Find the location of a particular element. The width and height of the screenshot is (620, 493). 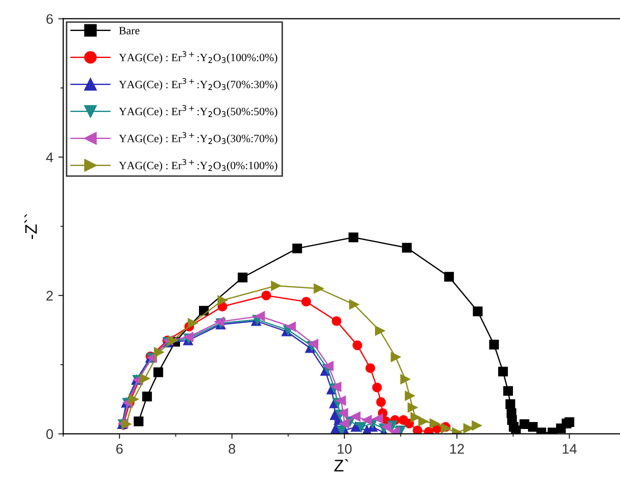

x-axis-title: Z` is located at coordinates (341, 465).